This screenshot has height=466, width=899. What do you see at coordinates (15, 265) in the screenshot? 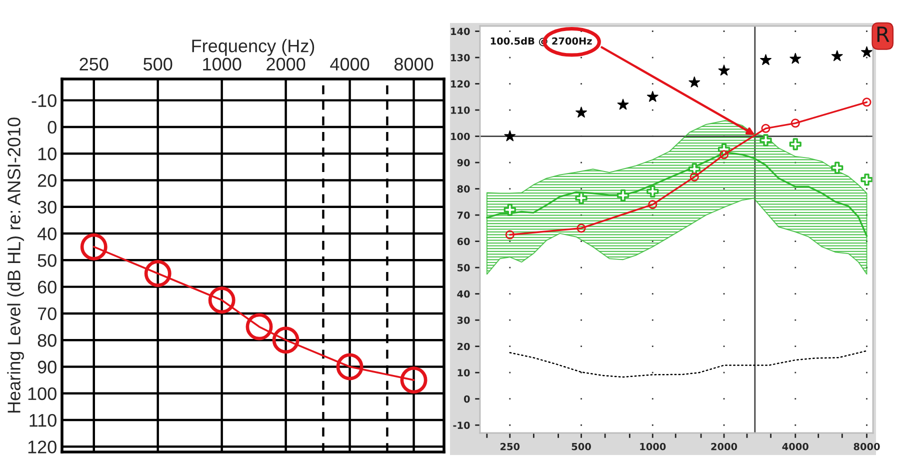
I see `y-axis-title: Hearing Level (dB HL) re: ANSI-2010` at bounding box center [15, 265].